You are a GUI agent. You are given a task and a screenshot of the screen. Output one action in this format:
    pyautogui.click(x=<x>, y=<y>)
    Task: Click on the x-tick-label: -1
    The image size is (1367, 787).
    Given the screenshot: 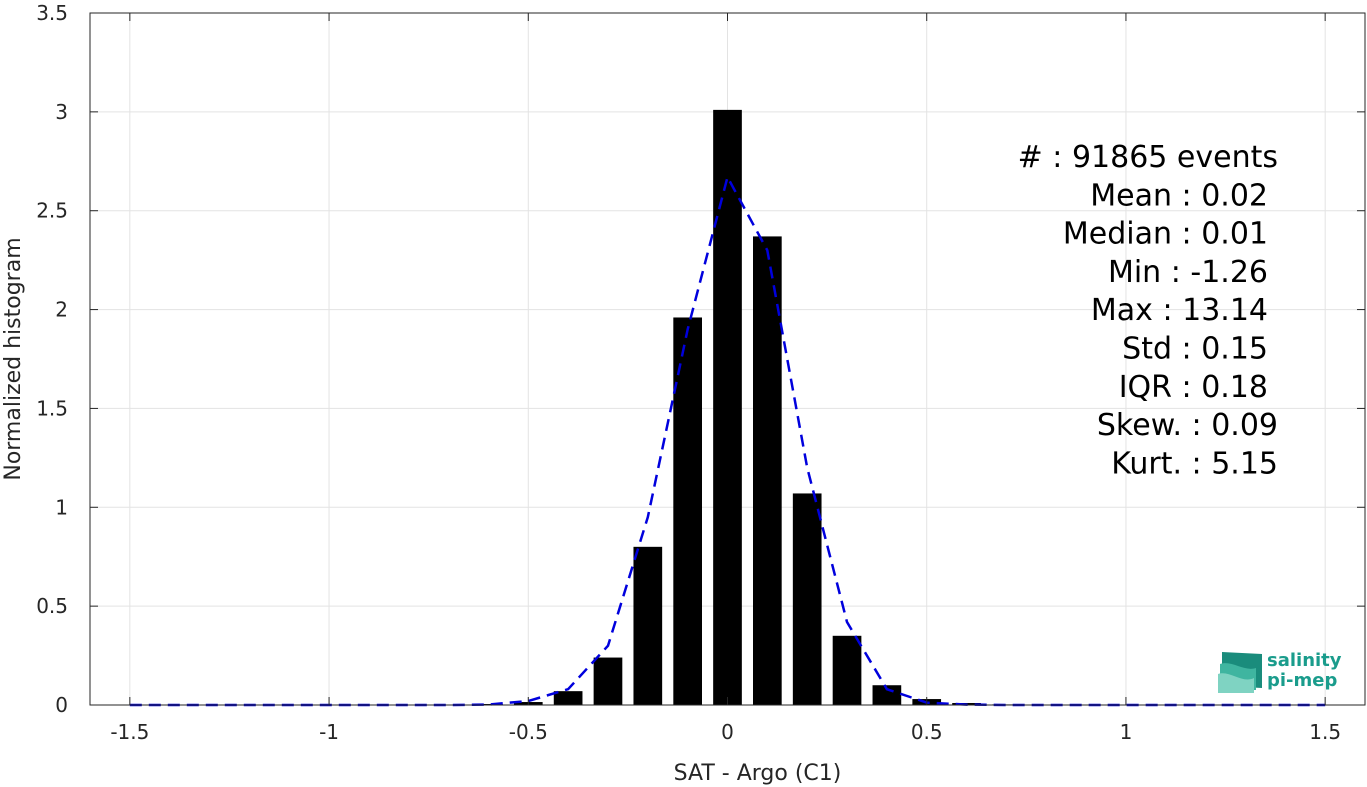 What is the action you would take?
    pyautogui.click(x=329, y=732)
    